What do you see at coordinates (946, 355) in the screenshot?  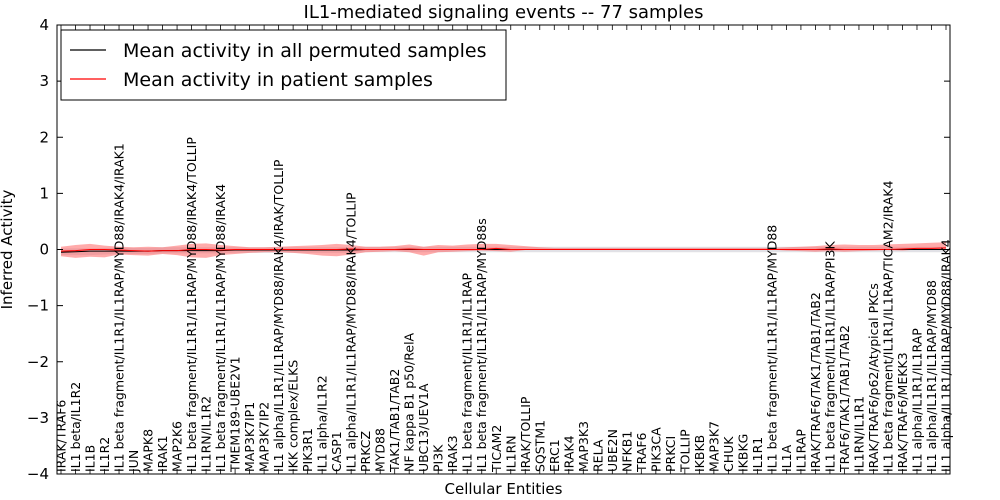 I see `entity-label: IL1 alpha/IL1R1/IL1RAP/MYD88/IRAK4` at bounding box center [946, 355].